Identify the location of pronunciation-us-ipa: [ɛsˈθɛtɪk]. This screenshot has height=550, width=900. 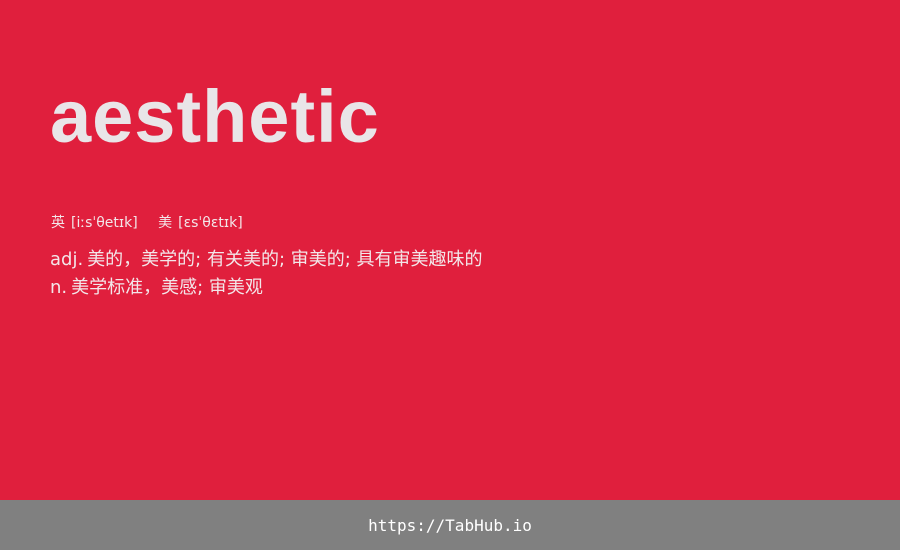
(210, 223).